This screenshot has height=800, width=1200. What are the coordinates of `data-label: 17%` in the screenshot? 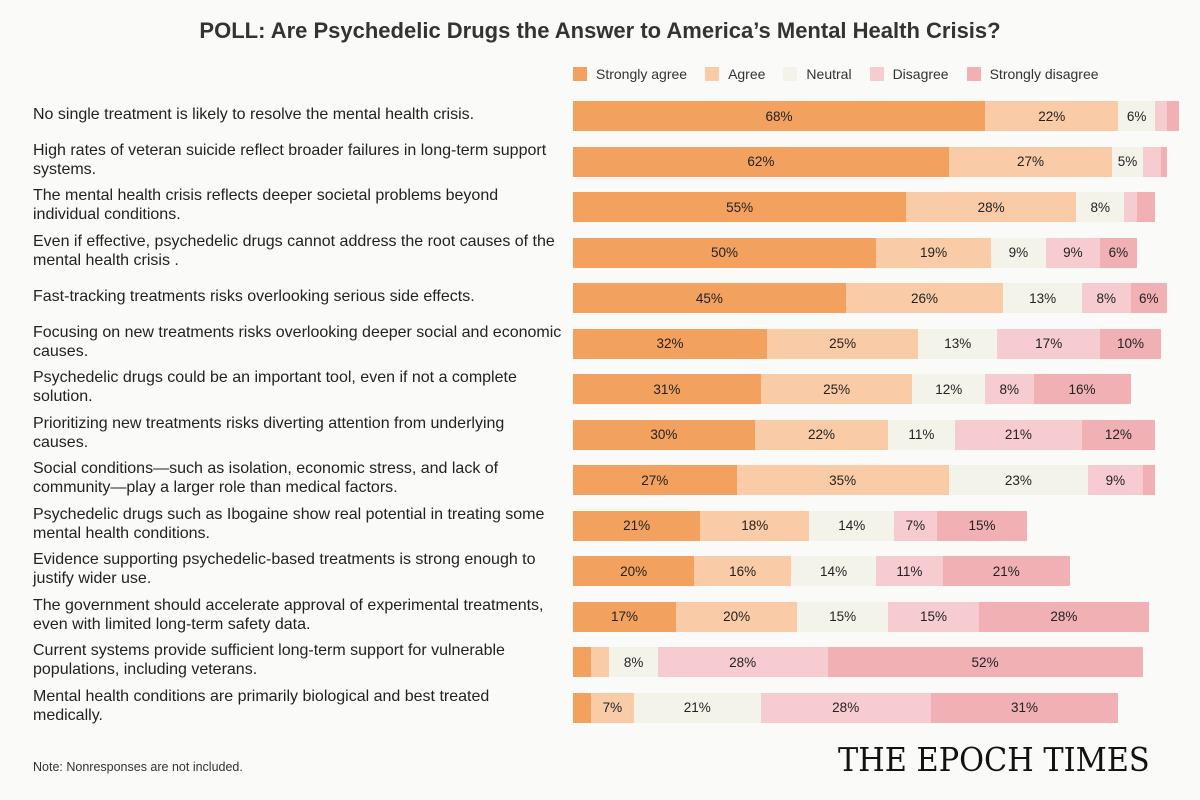 It's located at (624, 616).